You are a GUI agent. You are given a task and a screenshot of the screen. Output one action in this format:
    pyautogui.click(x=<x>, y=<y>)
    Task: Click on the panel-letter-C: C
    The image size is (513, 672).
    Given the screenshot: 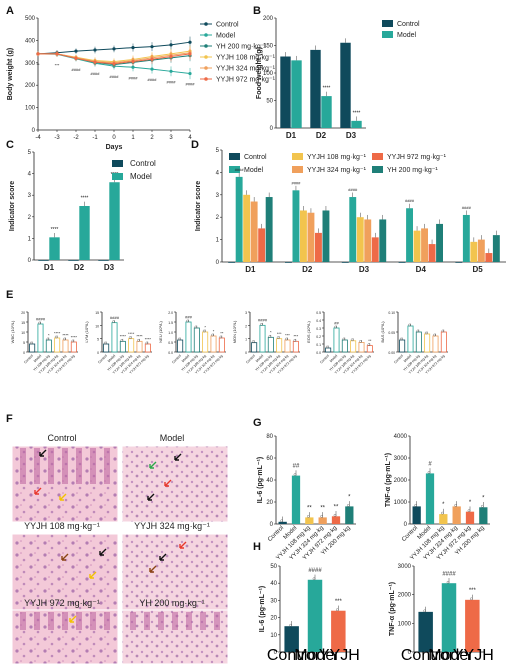 What is the action you would take?
    pyautogui.click(x=10, y=145)
    